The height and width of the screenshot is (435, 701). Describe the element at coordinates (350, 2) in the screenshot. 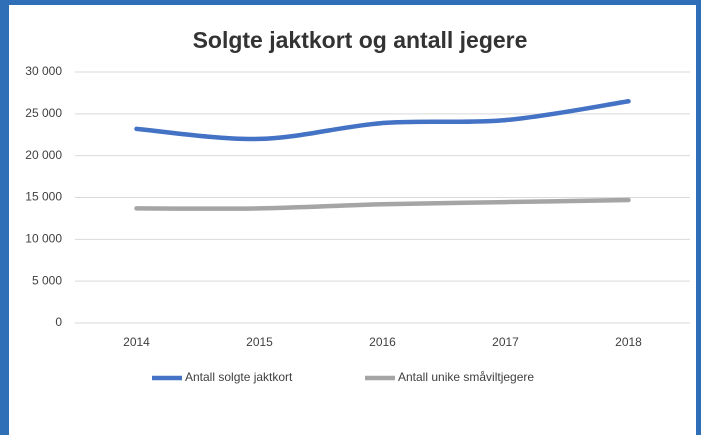

I see `frame-top` at that location.